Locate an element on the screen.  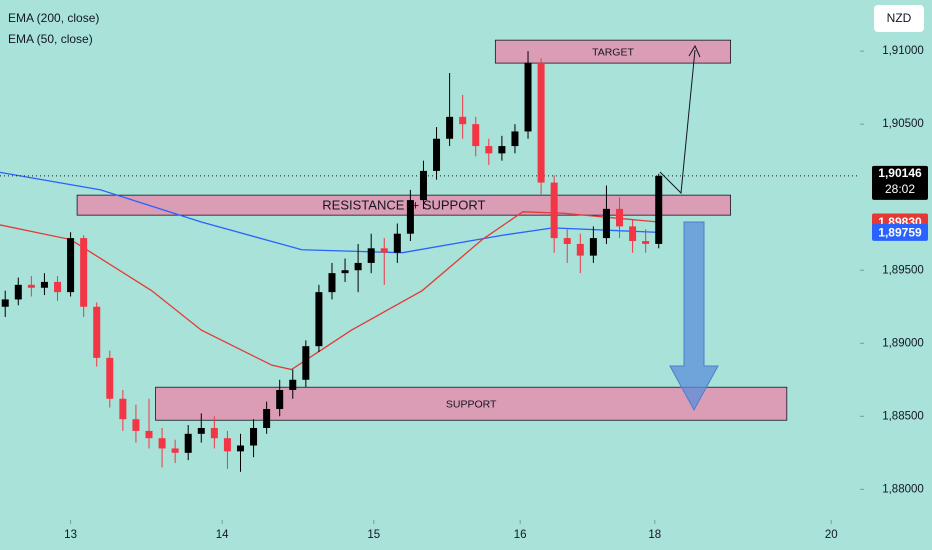
ema-price-label: 1,89759 is located at coordinates (900, 233).